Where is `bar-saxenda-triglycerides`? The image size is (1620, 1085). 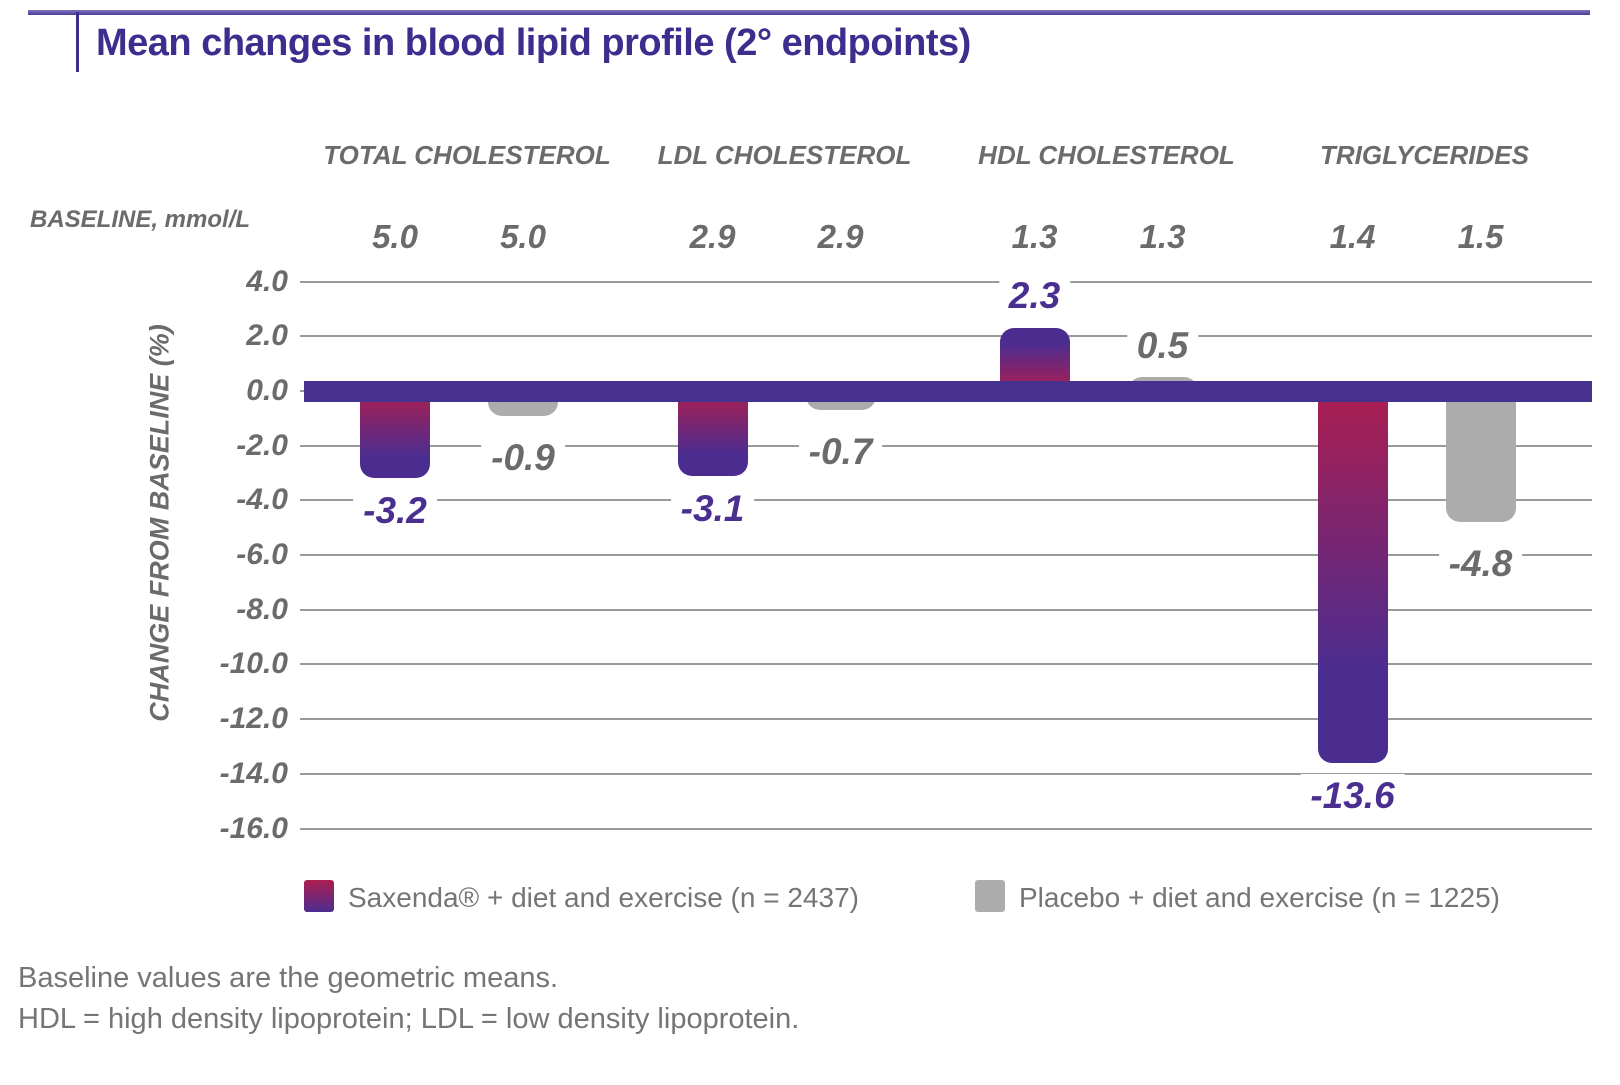
bar-saxenda-triglycerides is located at coordinates (1352, 576).